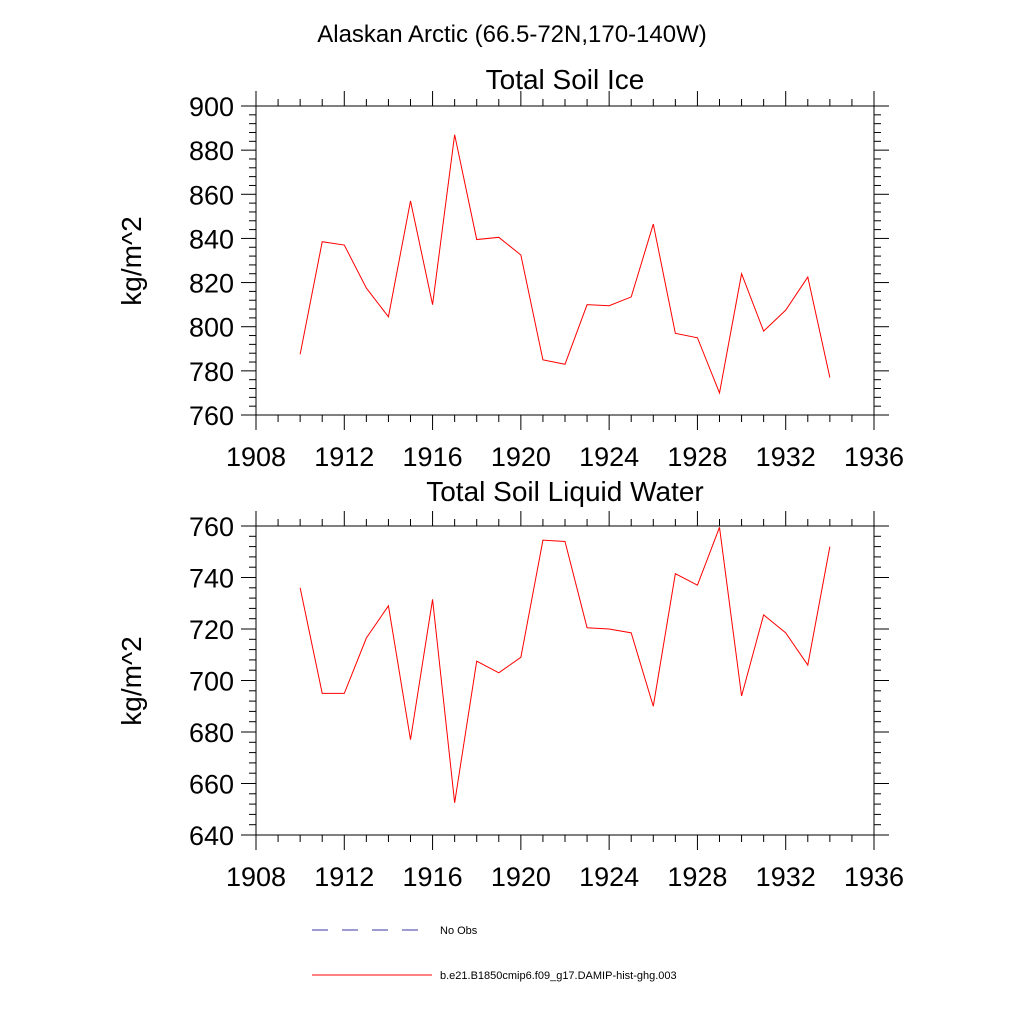  What do you see at coordinates (211, 630) in the screenshot?
I see `y-tick-label: 720` at bounding box center [211, 630].